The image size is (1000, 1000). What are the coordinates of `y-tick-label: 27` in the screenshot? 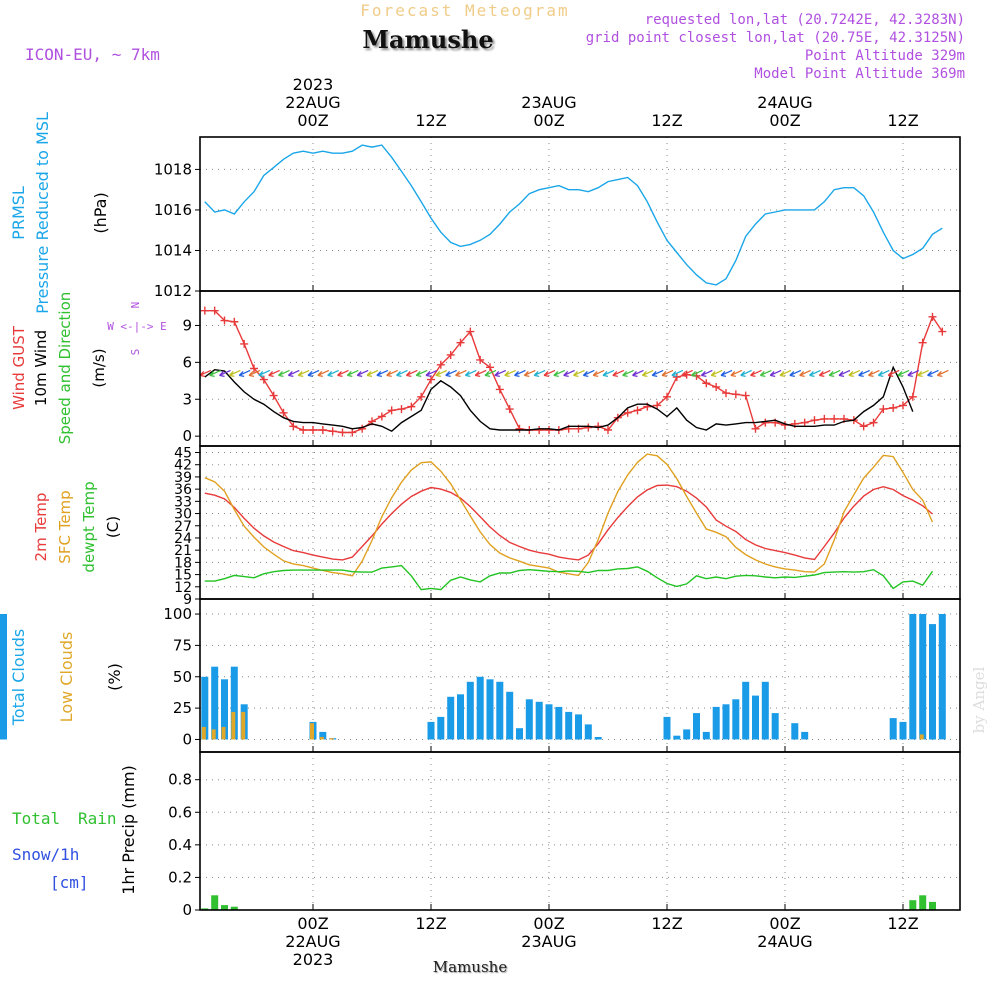 It's located at (183, 527).